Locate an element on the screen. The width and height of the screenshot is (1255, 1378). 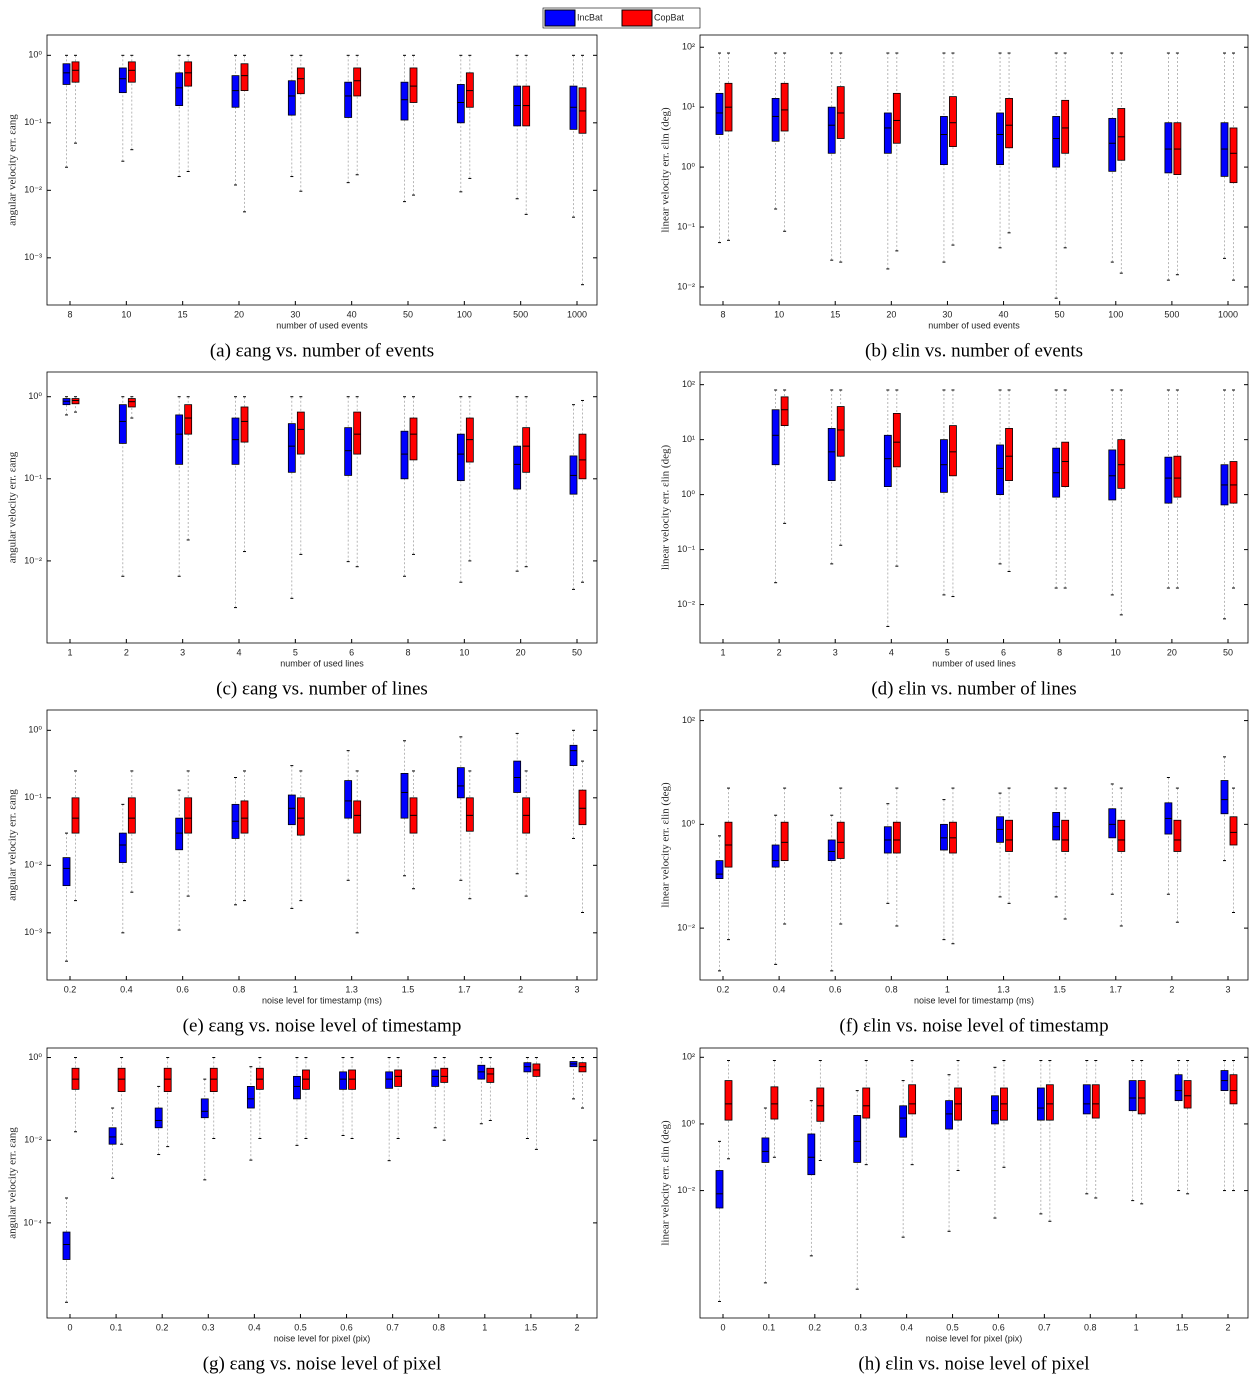
x-tick-label: 1.7 is located at coordinates (464, 989).